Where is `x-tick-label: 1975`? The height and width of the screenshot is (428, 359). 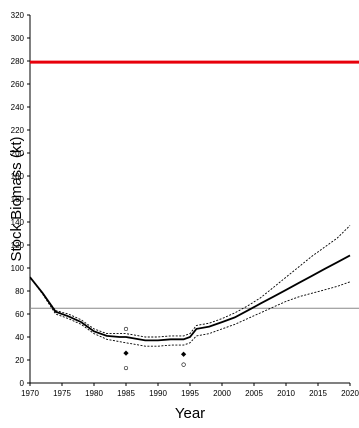 x-tick-label: 1975 is located at coordinates (62, 393).